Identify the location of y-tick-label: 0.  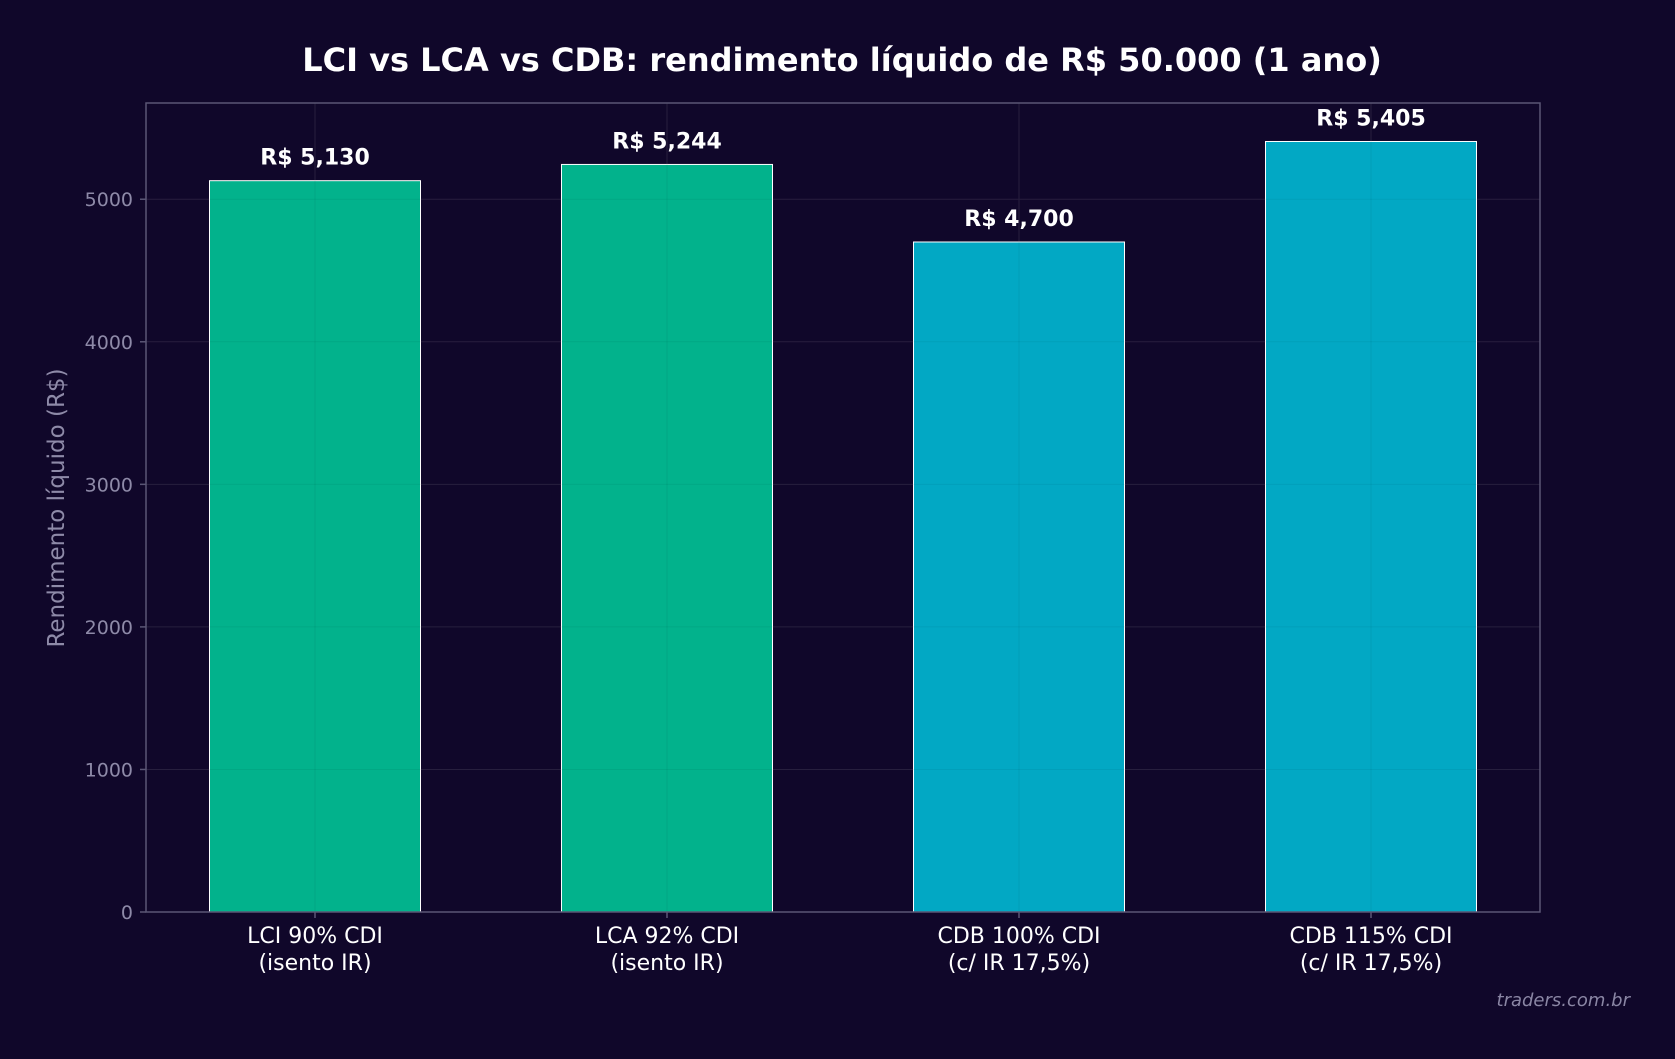
(127, 913).